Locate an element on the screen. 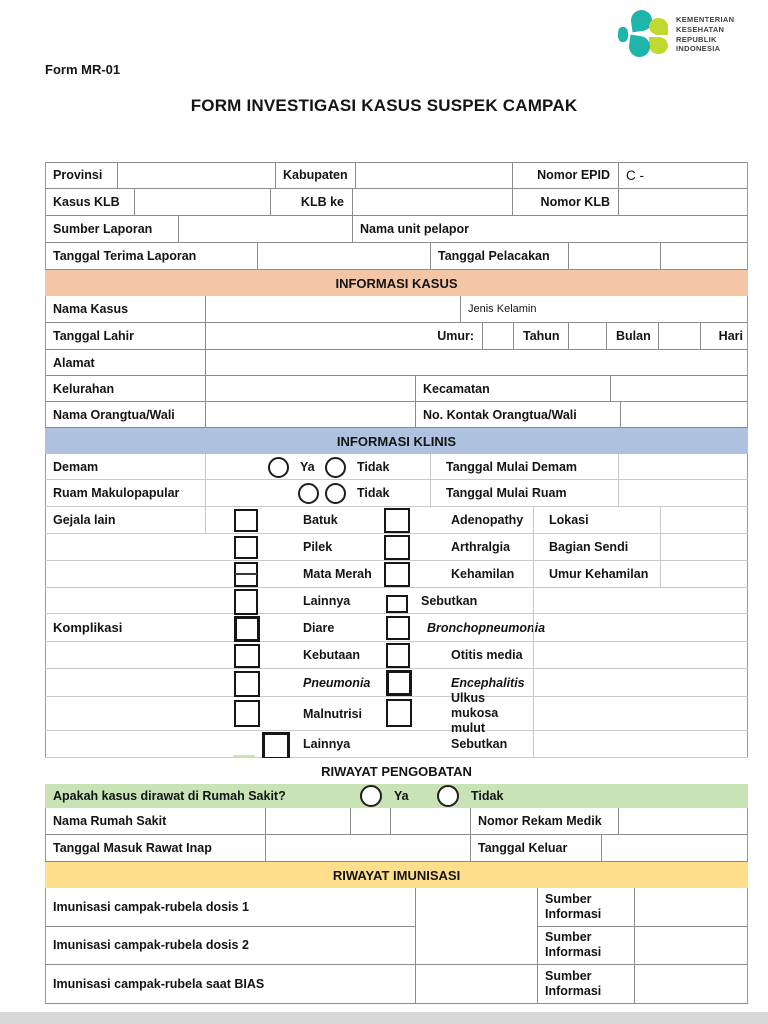 The height and width of the screenshot is (1024, 768). checkbox-ulkus-mukosa is located at coordinates (399, 713).